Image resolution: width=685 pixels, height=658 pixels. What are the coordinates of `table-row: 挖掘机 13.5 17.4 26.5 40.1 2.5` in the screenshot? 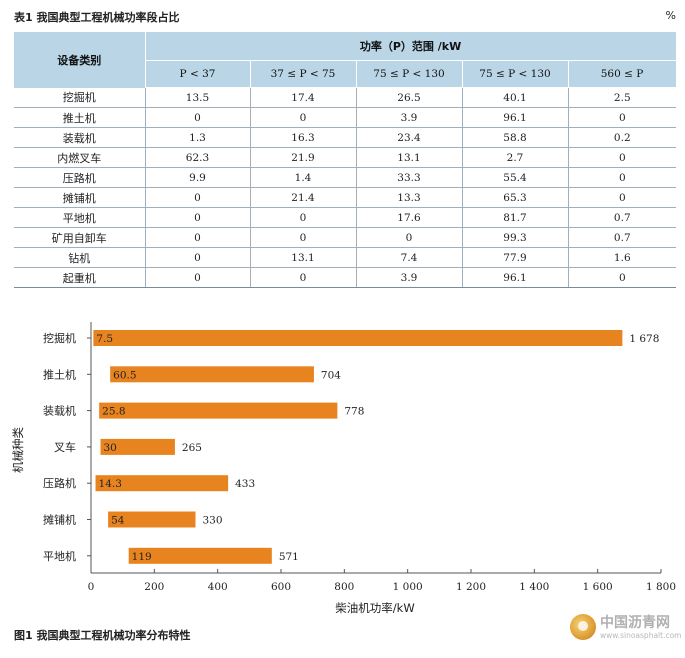 It's located at (345, 97).